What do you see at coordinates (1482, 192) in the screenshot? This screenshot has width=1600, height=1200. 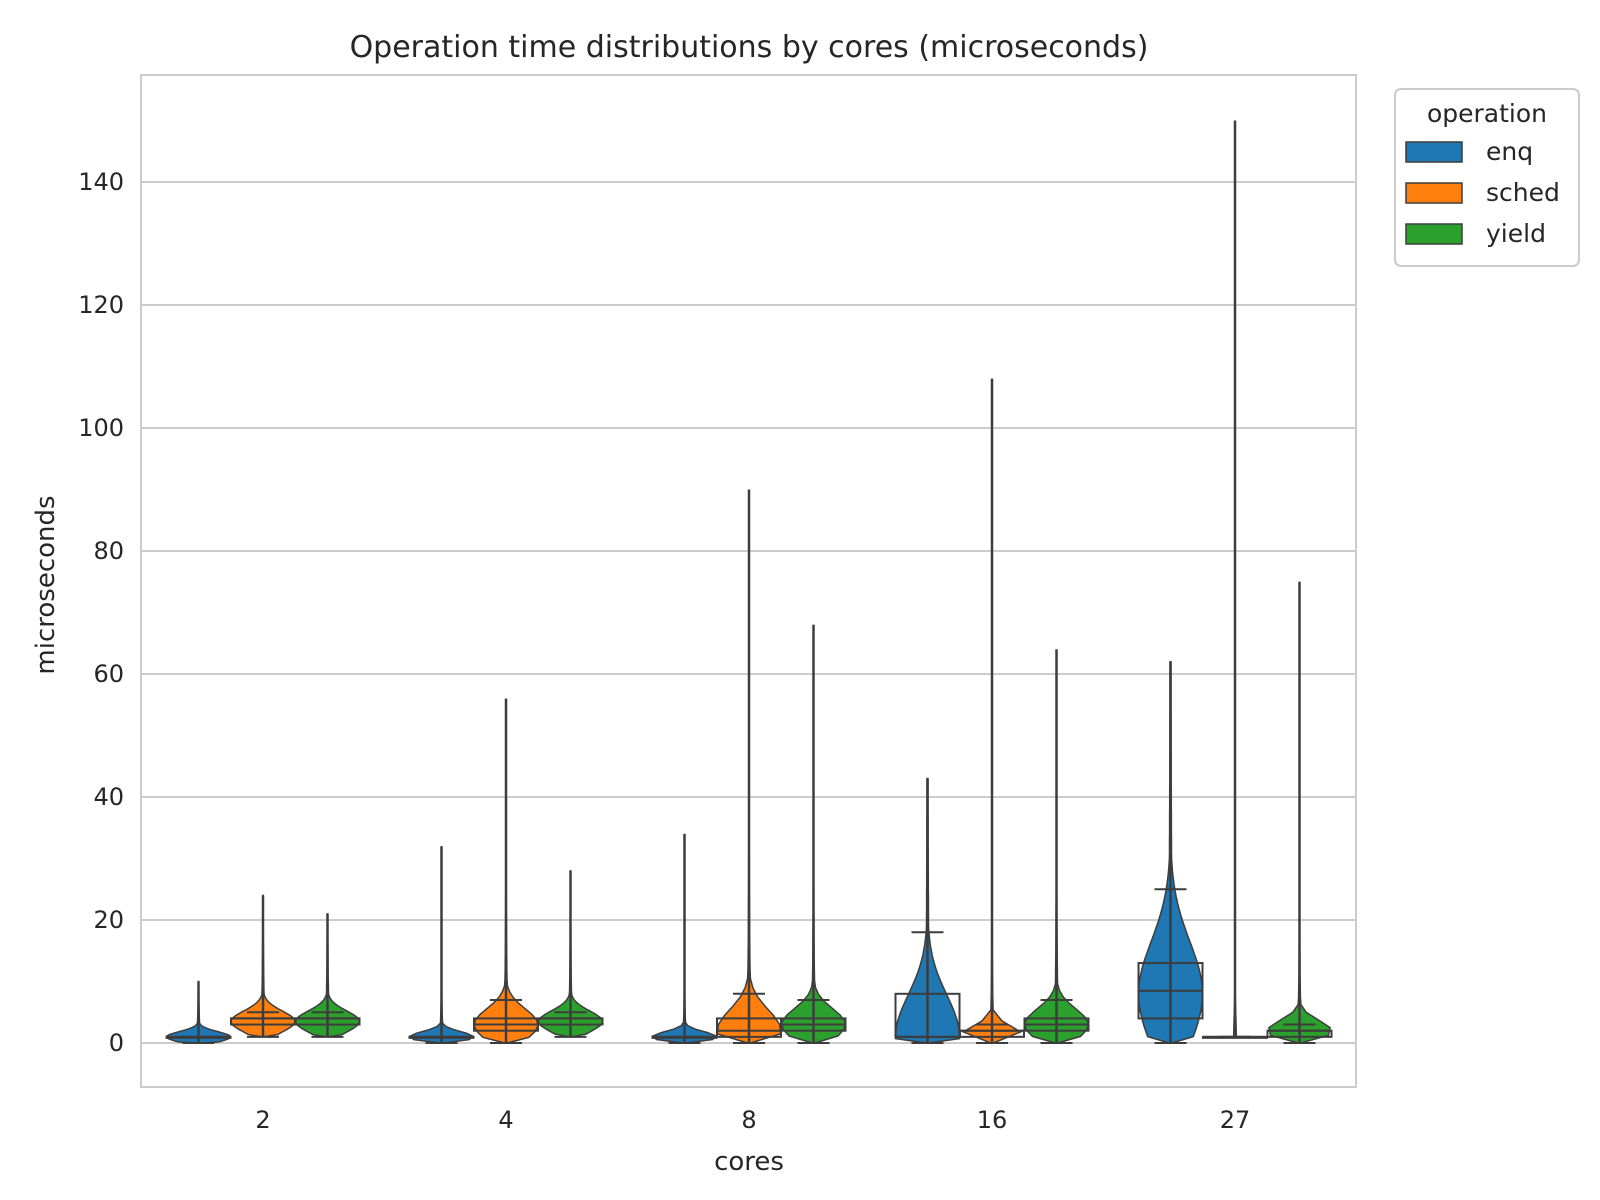 I see `legend-entries: enq sched yield` at bounding box center [1482, 192].